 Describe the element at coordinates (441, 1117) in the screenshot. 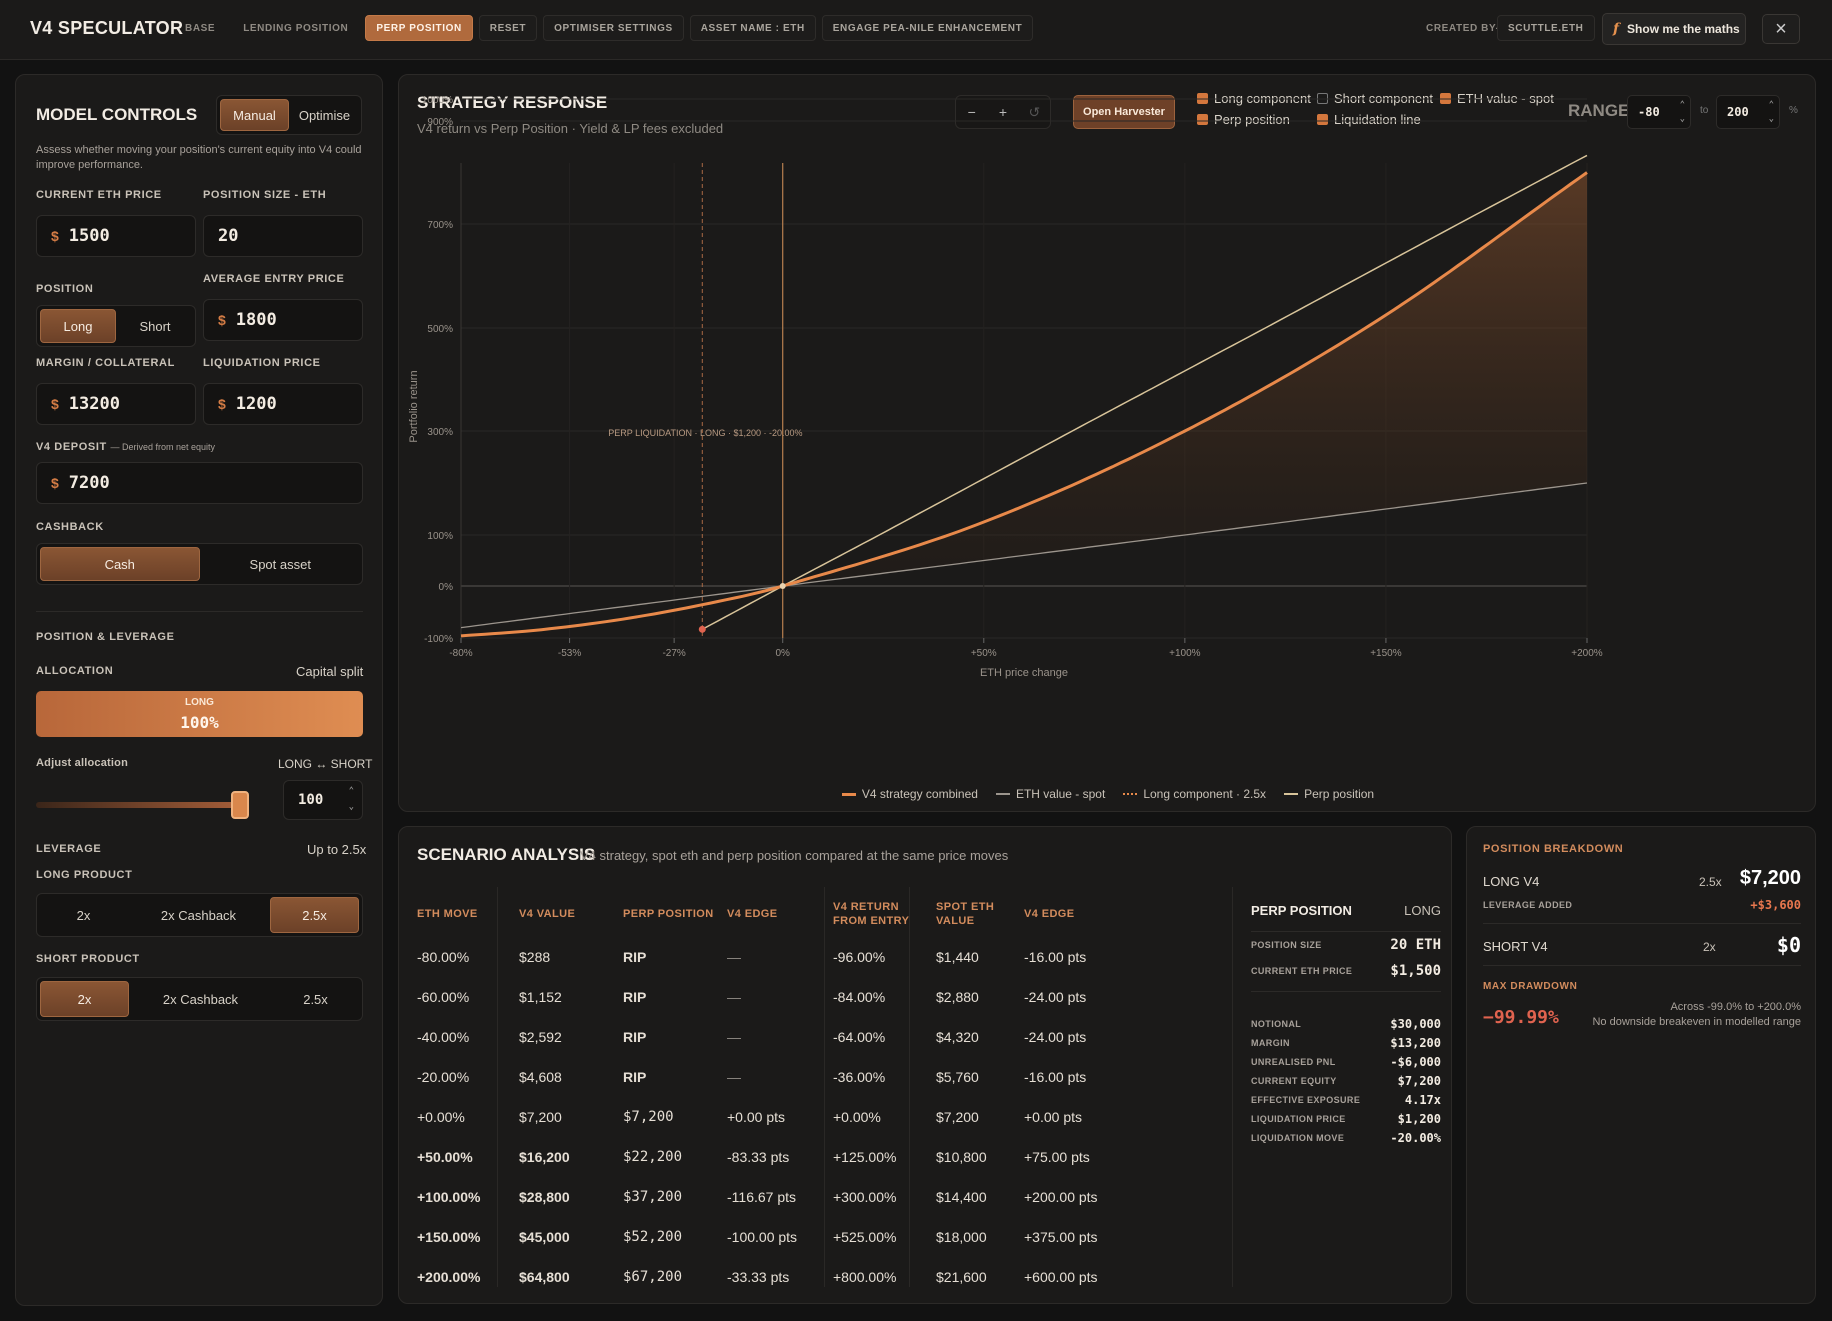

I see `table-cell: +0.00%` at that location.